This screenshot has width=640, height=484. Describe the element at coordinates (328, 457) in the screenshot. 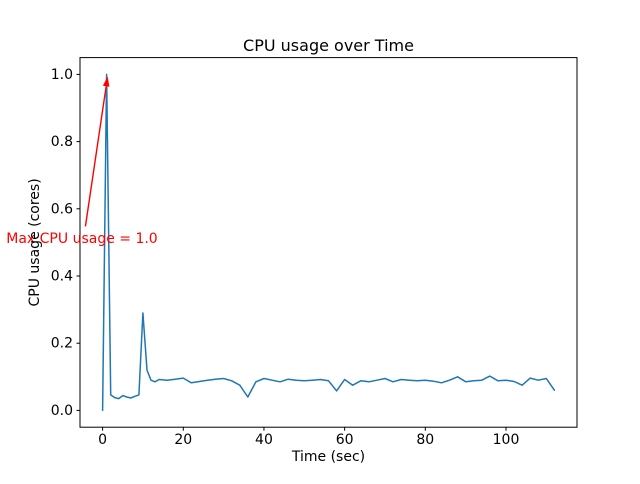

I see `x-axis-label: Time (sec)` at that location.